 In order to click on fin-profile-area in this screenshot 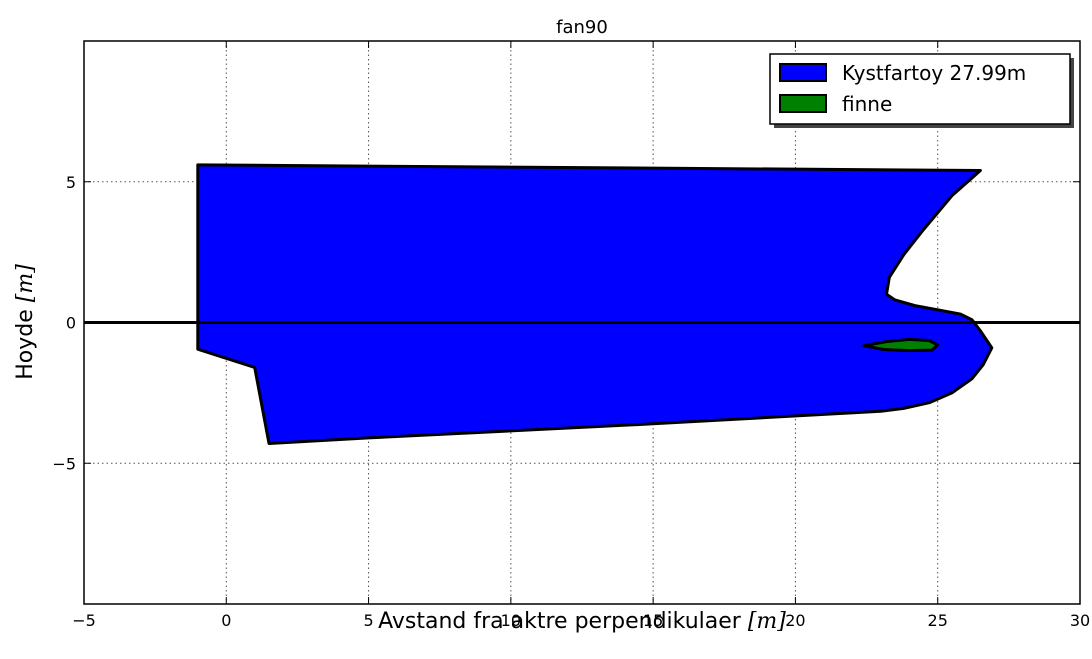, I will do `click(901, 345)`.